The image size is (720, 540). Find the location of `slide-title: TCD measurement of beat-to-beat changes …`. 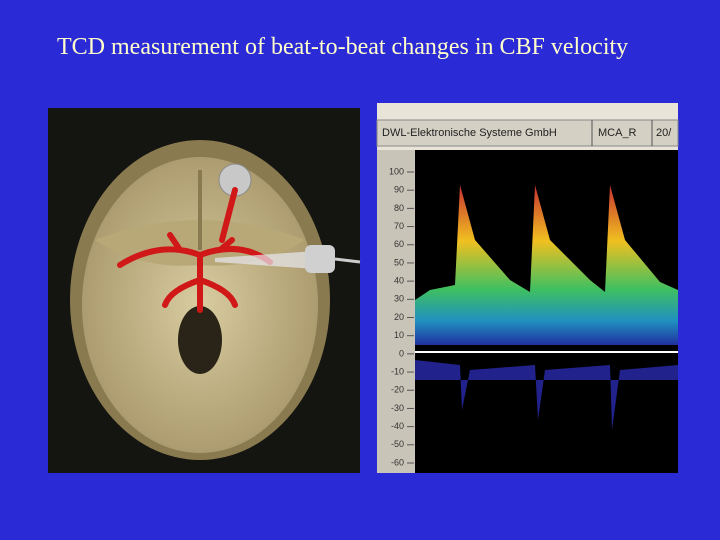

slide-title: TCD measurement of beat-to-beat changes … is located at coordinates (343, 47).